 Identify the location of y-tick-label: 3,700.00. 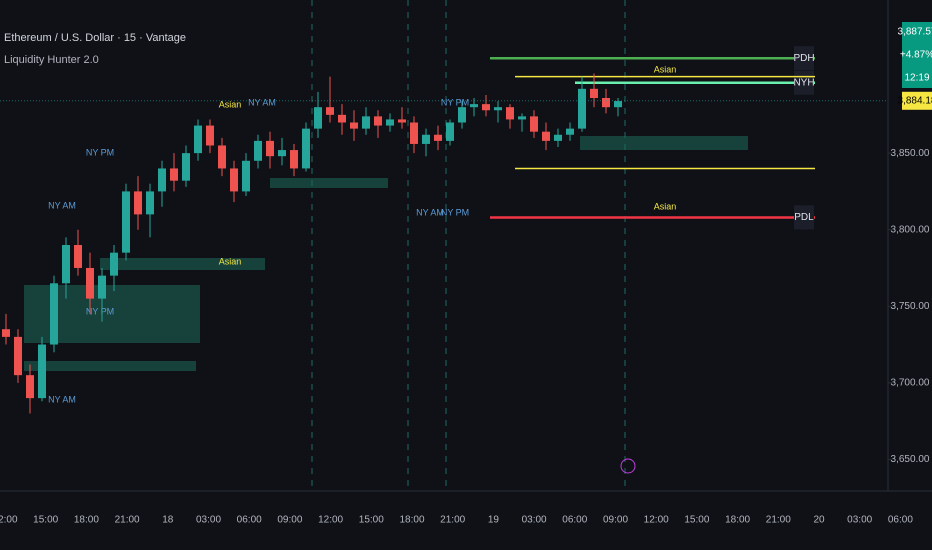
(910, 382).